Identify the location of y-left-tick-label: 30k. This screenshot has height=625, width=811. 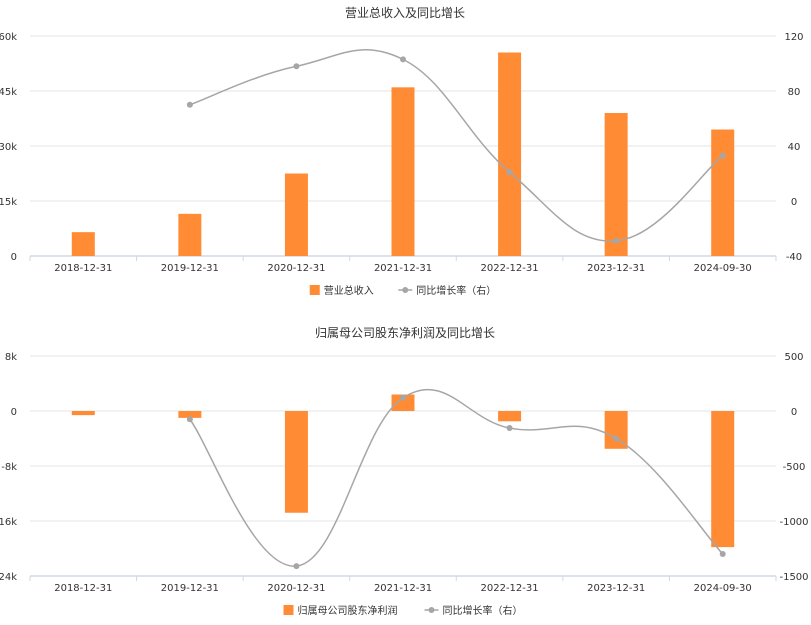
(8, 147).